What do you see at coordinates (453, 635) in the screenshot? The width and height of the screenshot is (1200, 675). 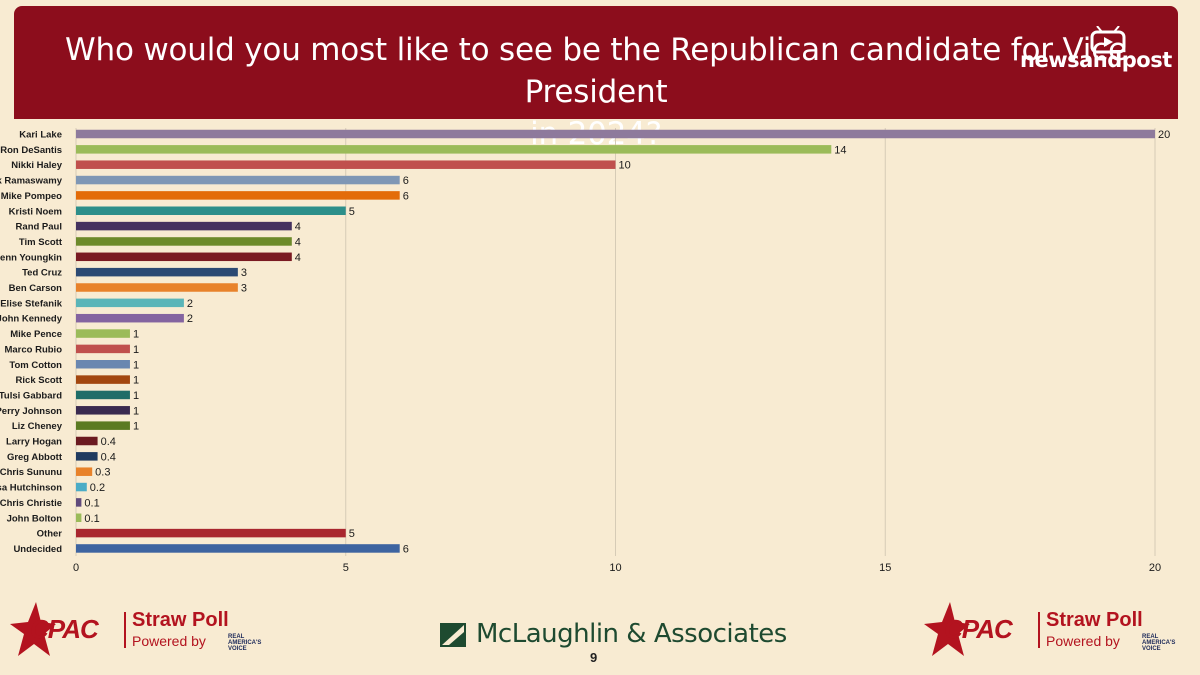 I see `mclaughlin-icon` at bounding box center [453, 635].